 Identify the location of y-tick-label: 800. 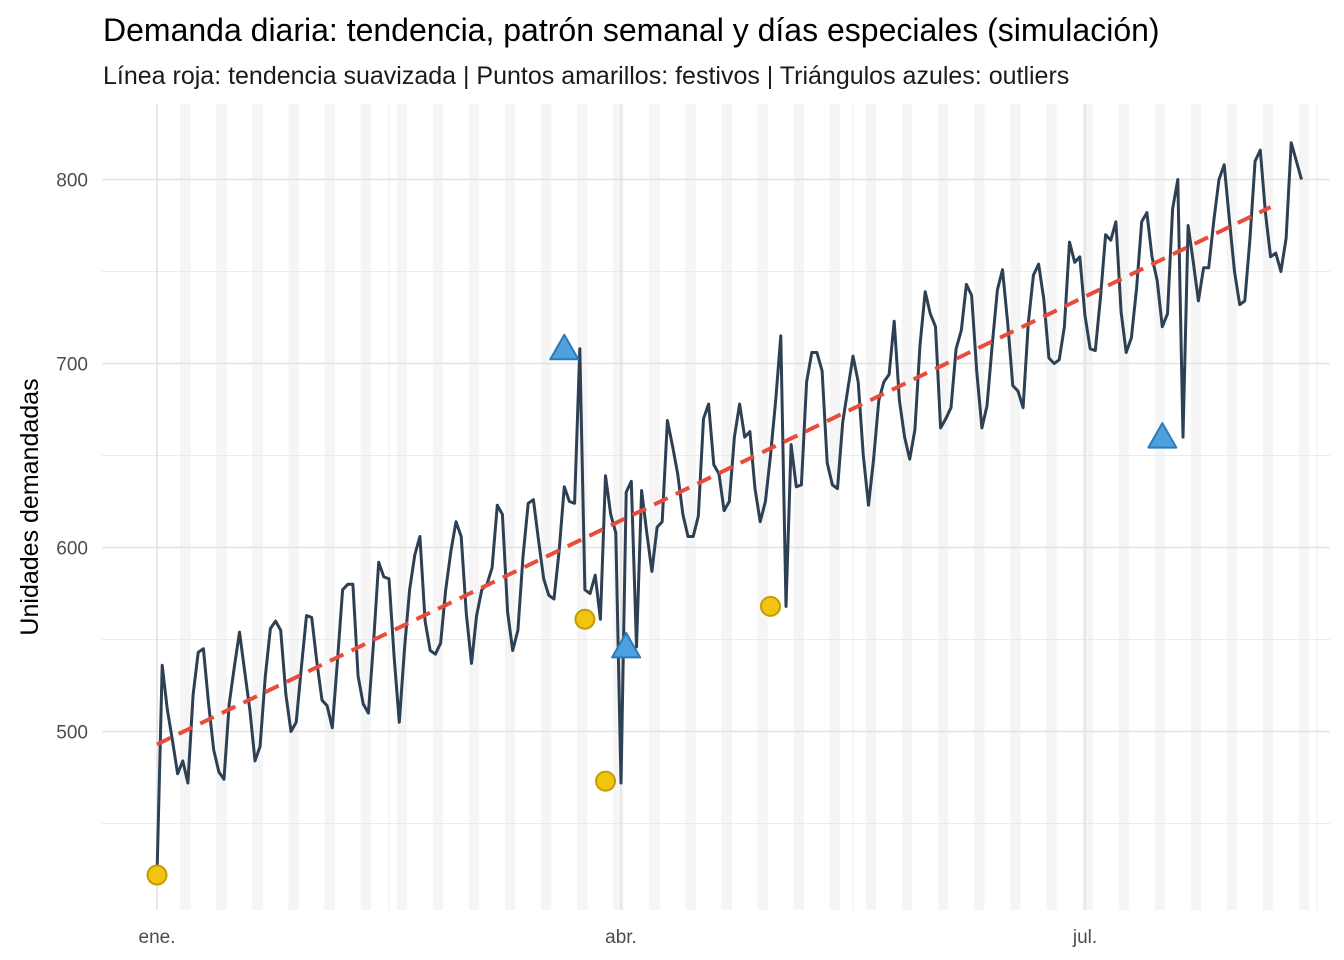
(72, 181).